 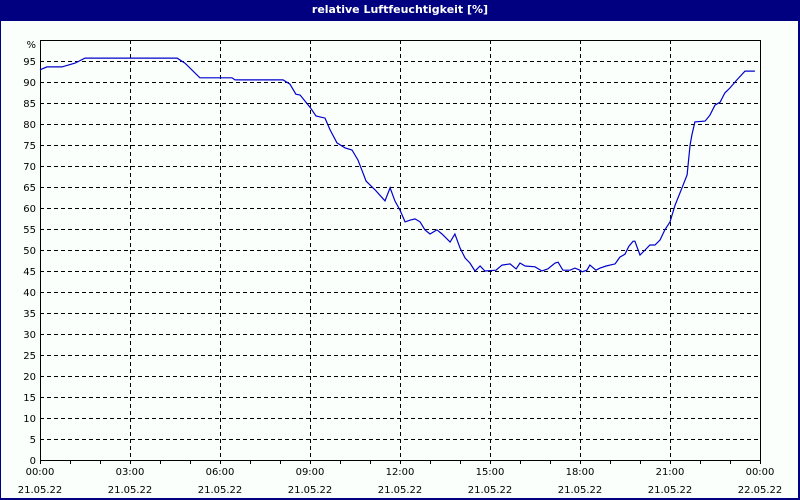 What do you see at coordinates (29, 419) in the screenshot?
I see `y-tick-label: 10` at bounding box center [29, 419].